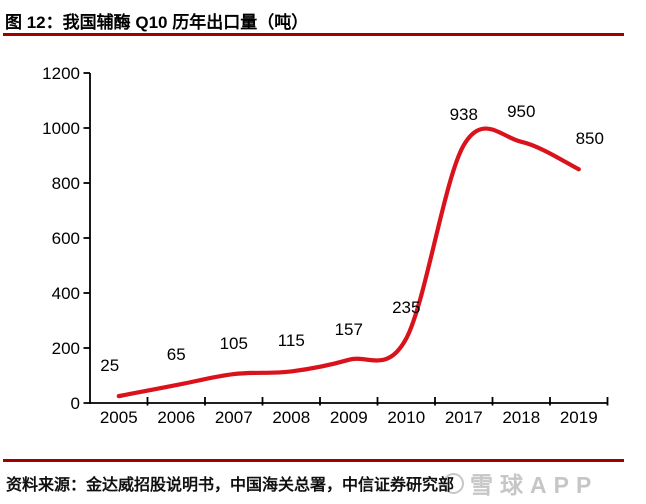  What do you see at coordinates (534, 485) in the screenshot?
I see `watermark-text: 雪球APP` at bounding box center [534, 485].